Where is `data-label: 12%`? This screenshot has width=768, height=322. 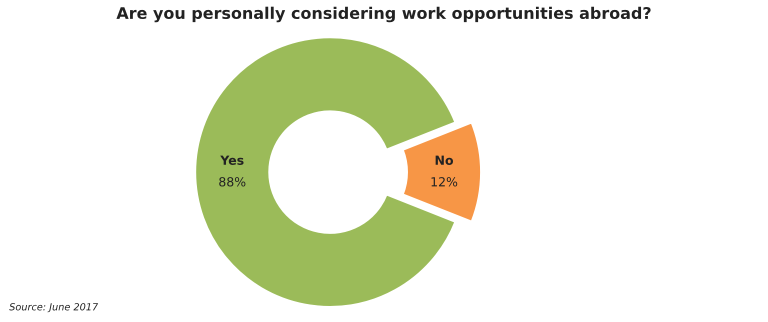 data-label: 12% is located at coordinates (445, 182).